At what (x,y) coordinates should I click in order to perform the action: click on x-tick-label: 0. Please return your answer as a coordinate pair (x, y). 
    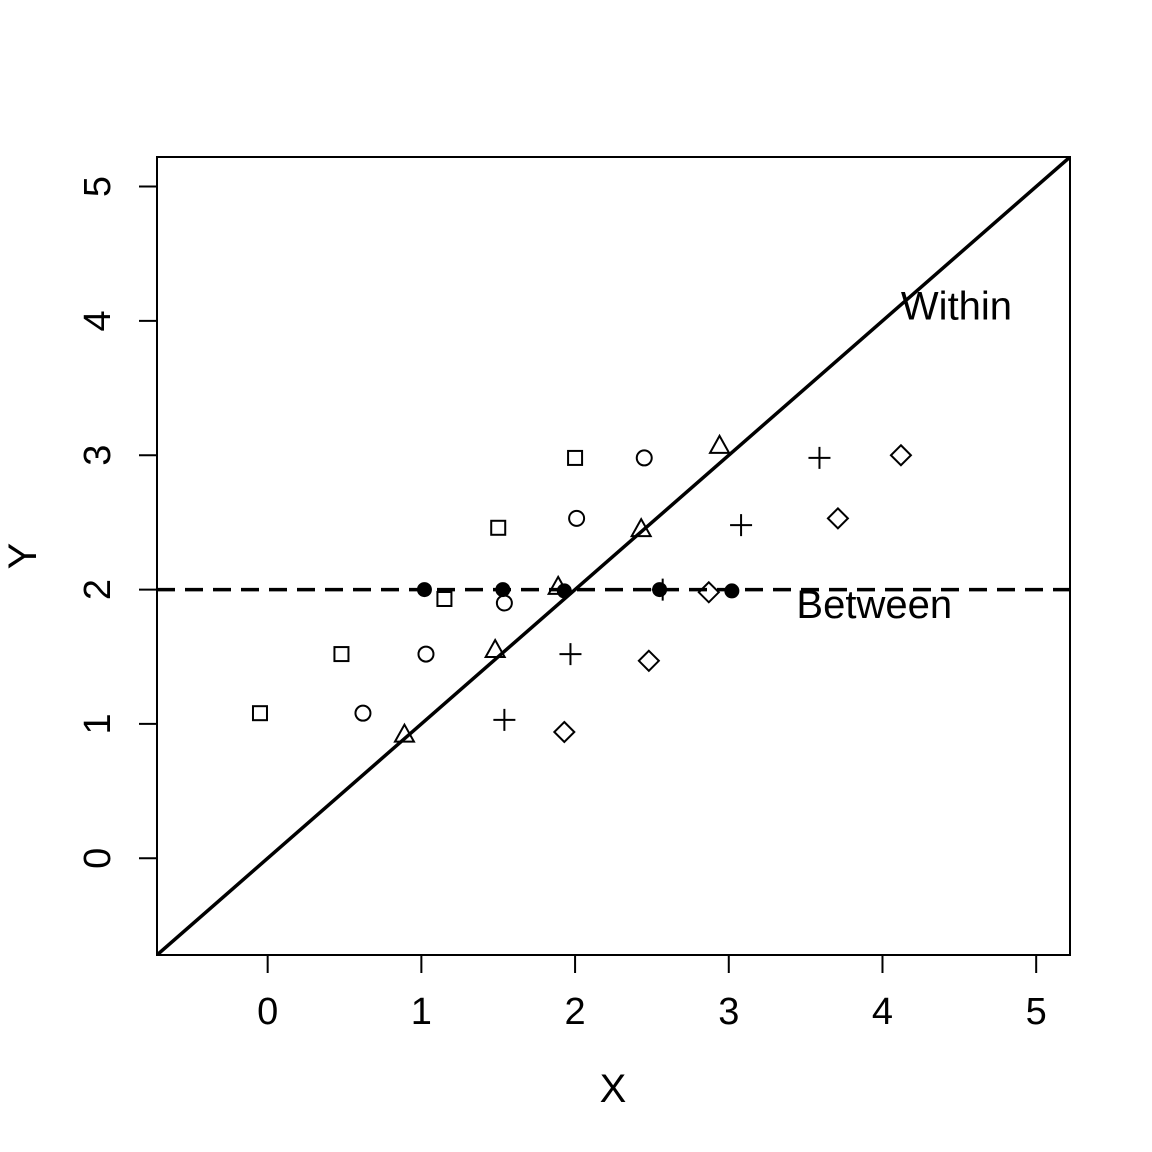
    Looking at the image, I should click on (267, 1012).